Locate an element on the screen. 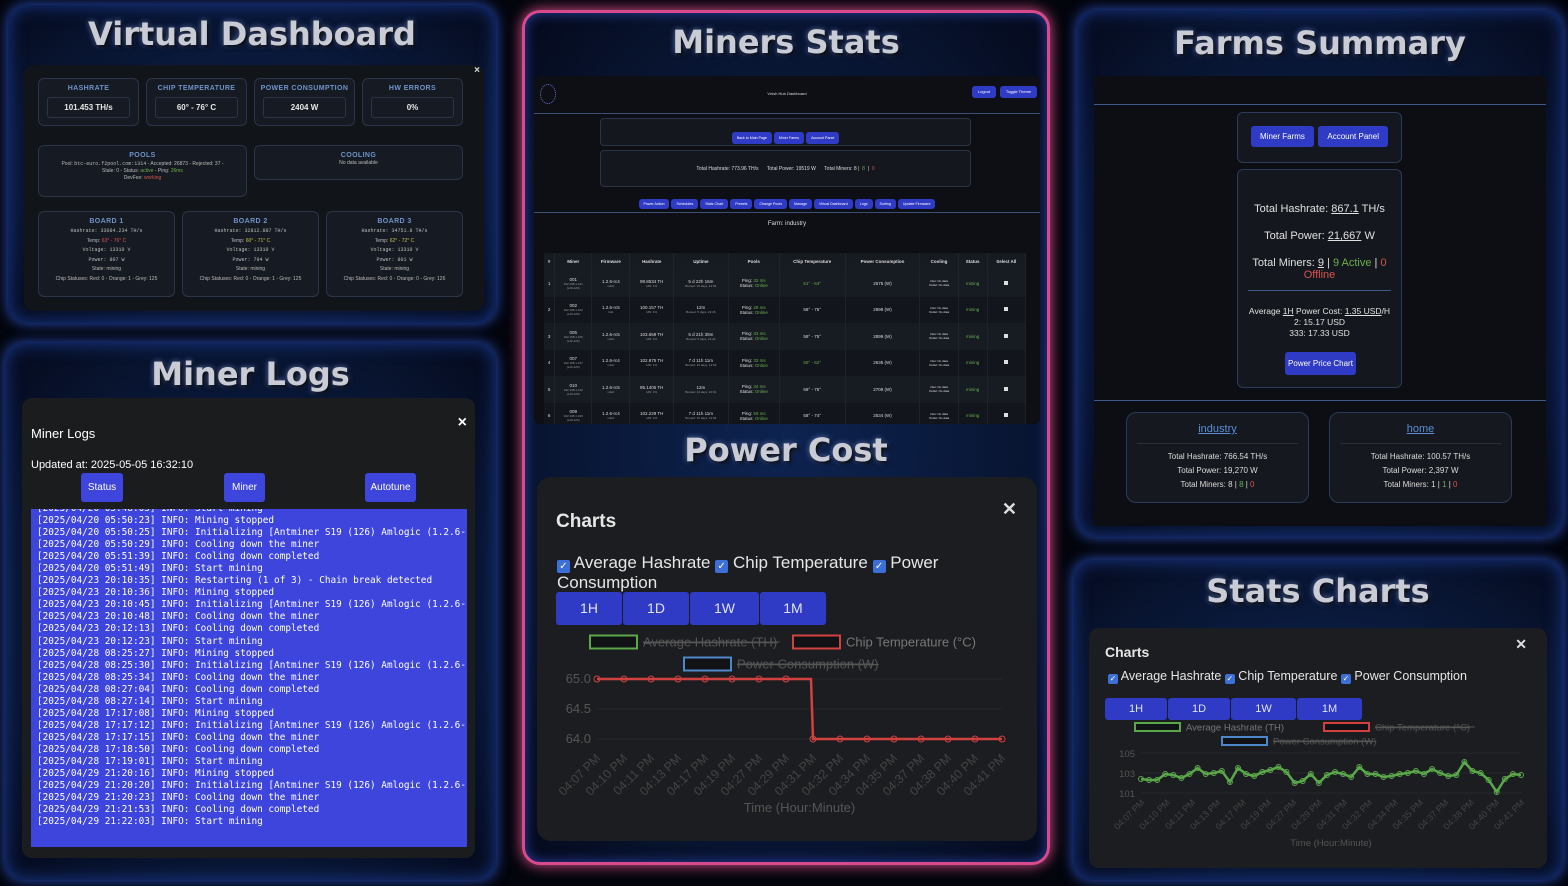 The height and width of the screenshot is (886, 1568). action-button-virtual-dashboard: Virtual Dashboard is located at coordinates (833, 204).